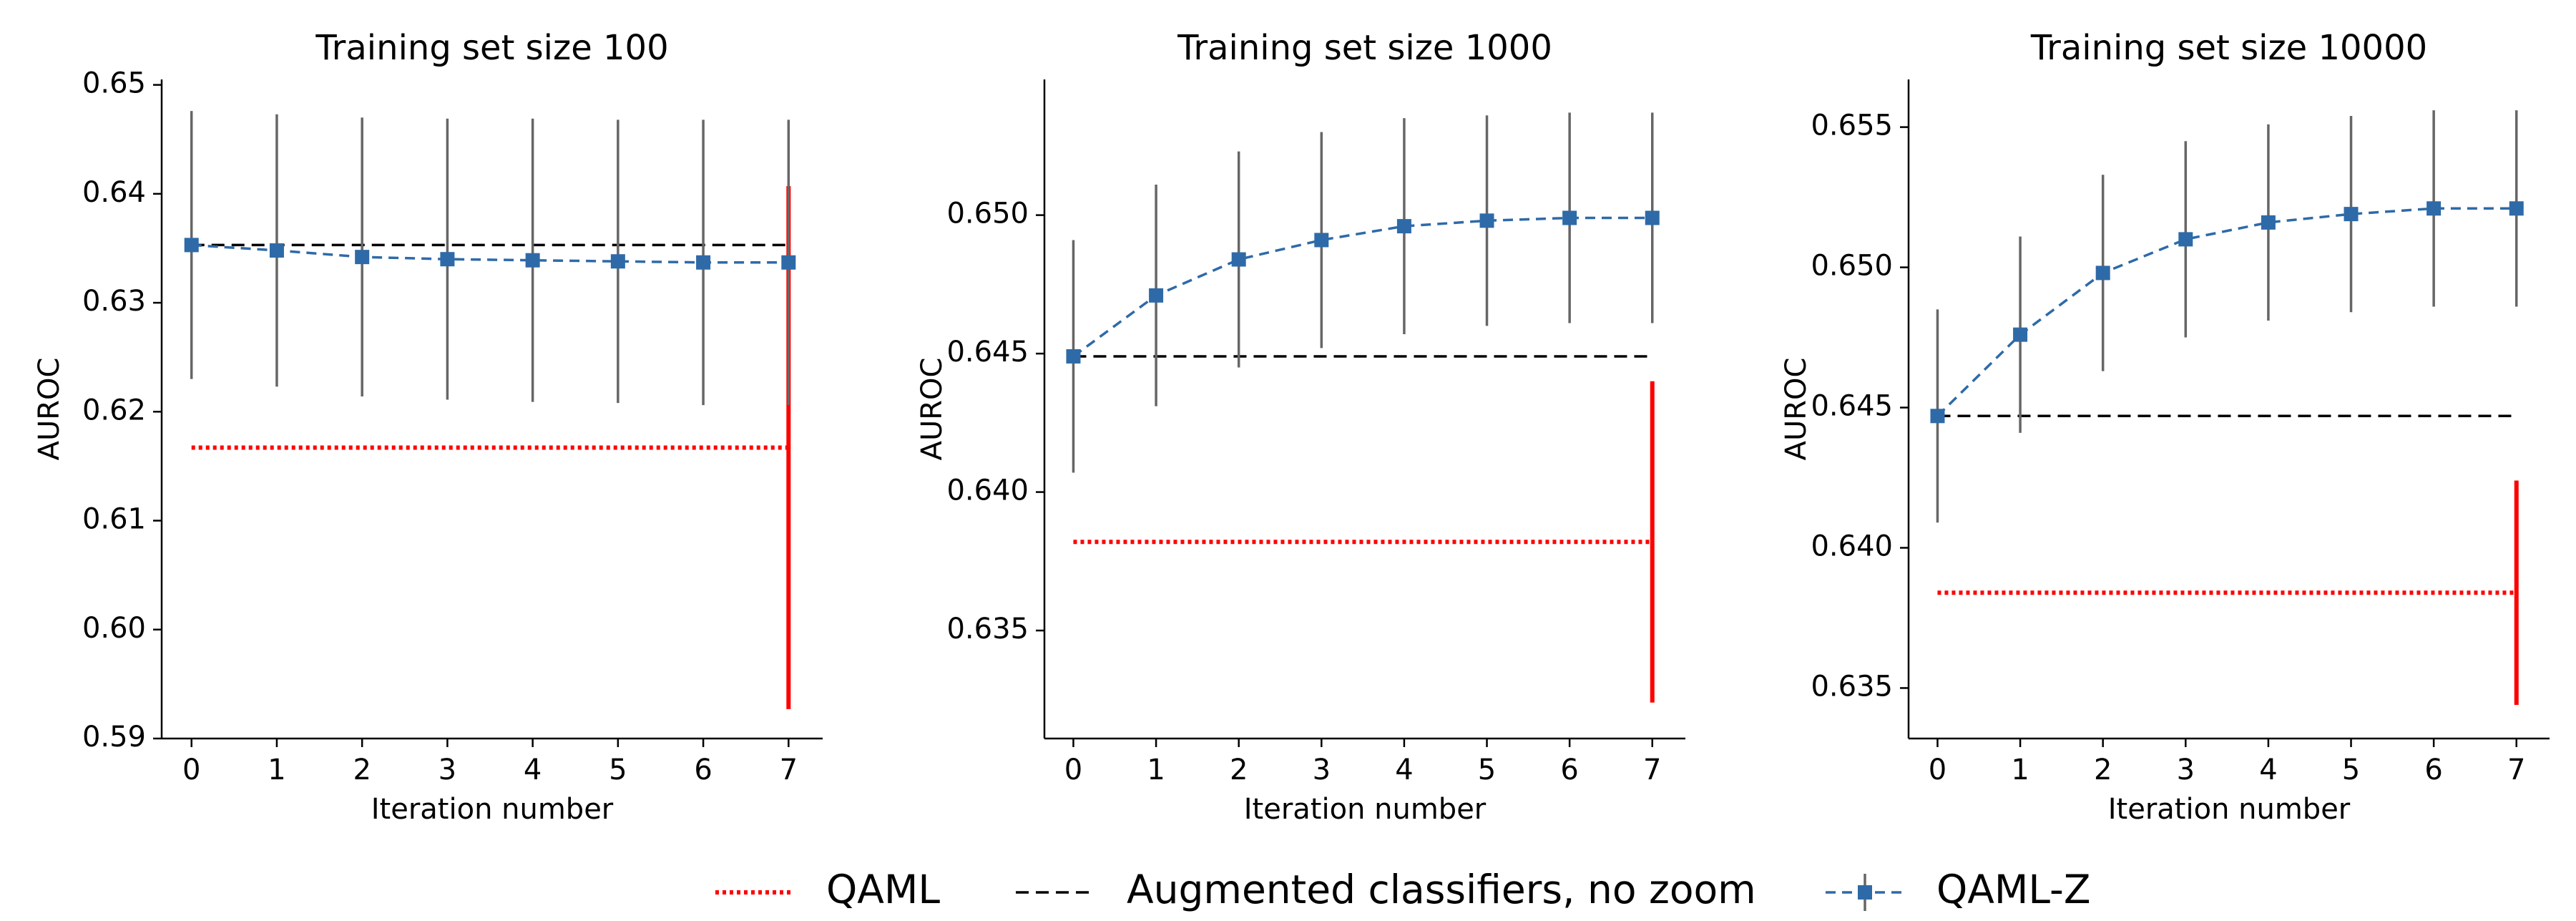 This screenshot has width=2576, height=921. Describe the element at coordinates (114, 410) in the screenshot. I see `y-tick-label: 0.62` at that location.